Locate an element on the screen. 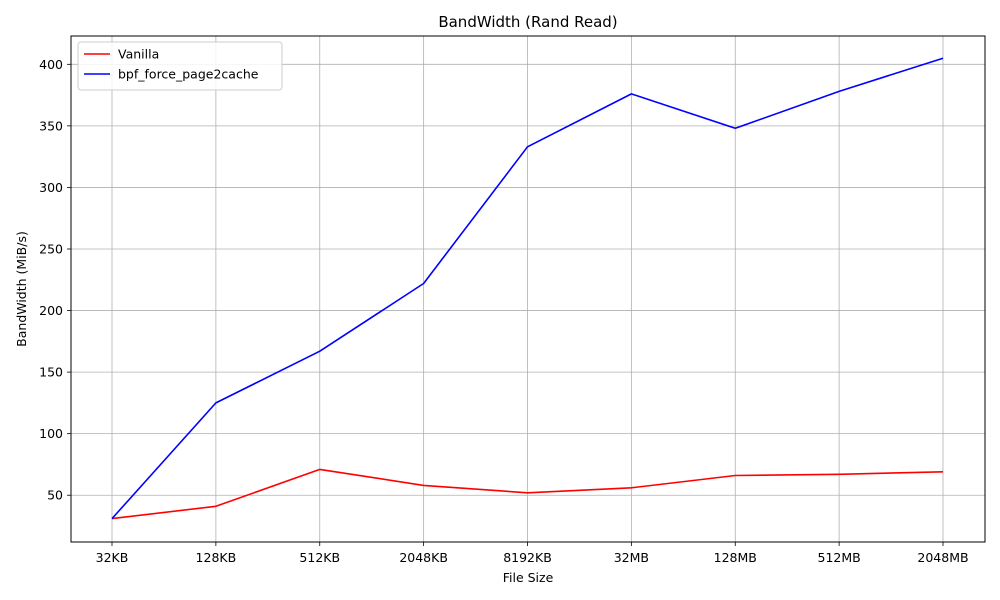 Image resolution: width=1000 pixels, height=600 pixels. y-tick-label: 250 is located at coordinates (51, 248).